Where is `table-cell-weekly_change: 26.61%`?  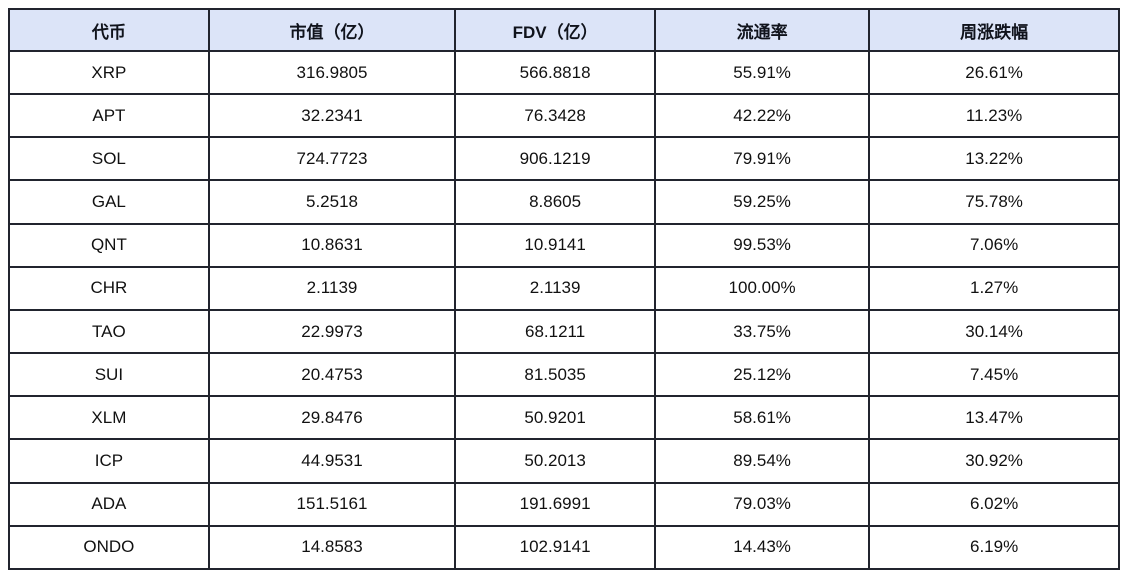
table-cell-weekly_change: 26.61% is located at coordinates (994, 72).